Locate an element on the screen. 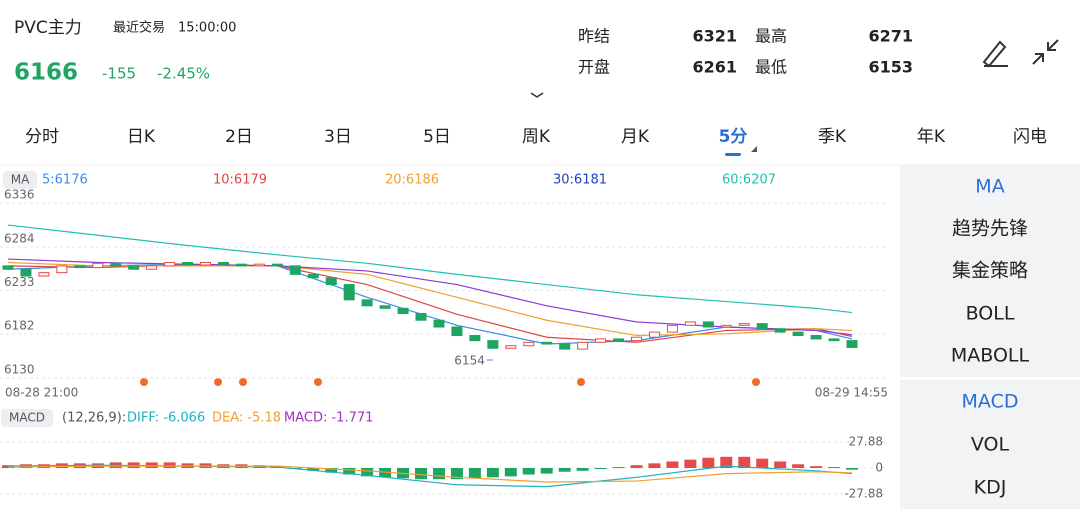 This screenshot has height=509, width=1080. tab: 周K is located at coordinates (536, 137).